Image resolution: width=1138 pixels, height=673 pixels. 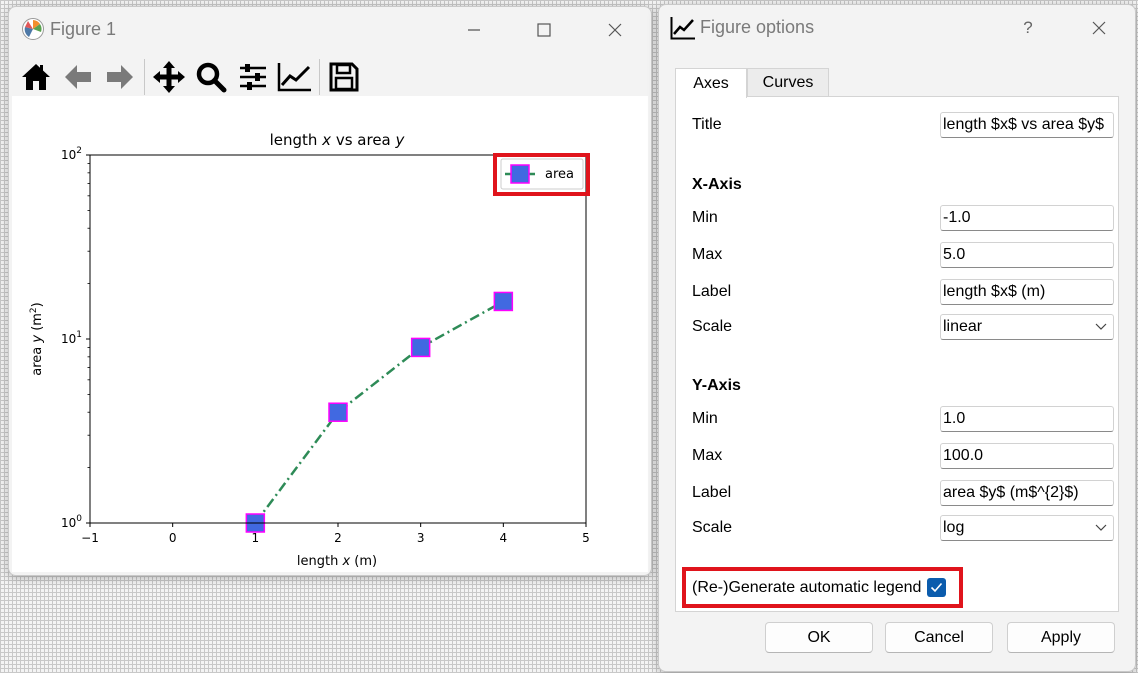 I want to click on y-axis-ticks: 10⁰ 10¹ 10², so click(x=75, y=338).